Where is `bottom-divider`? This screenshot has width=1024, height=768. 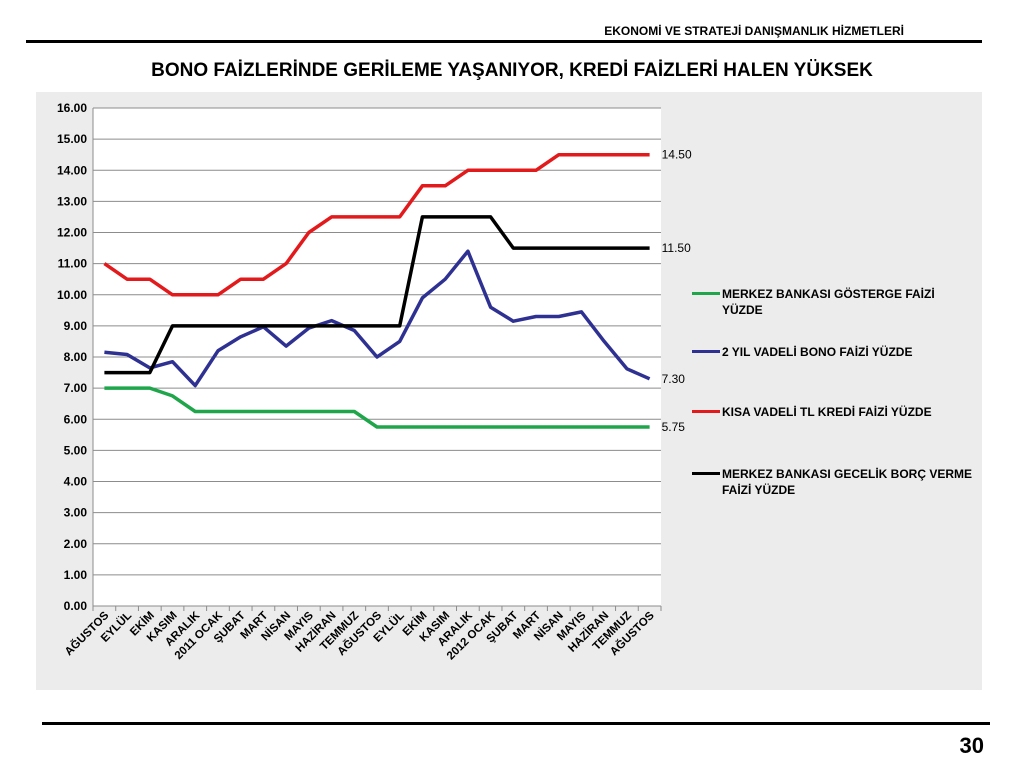
bottom-divider is located at coordinates (516, 723).